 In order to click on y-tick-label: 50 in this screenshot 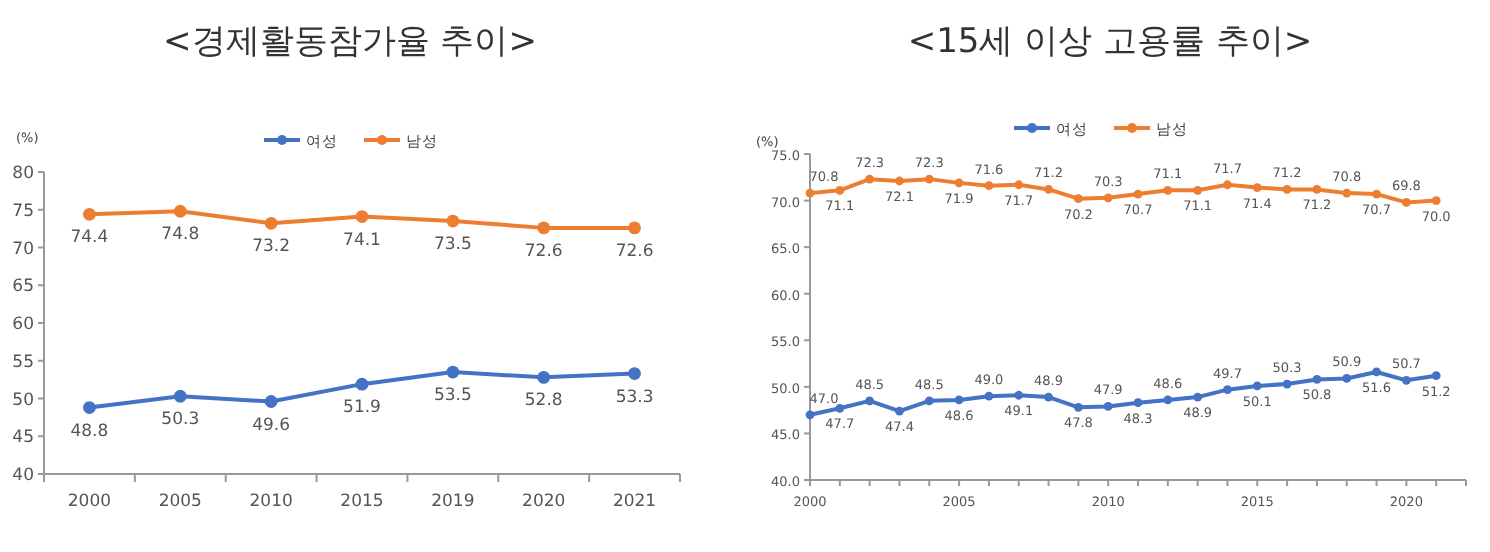, I will do `click(23, 400)`.